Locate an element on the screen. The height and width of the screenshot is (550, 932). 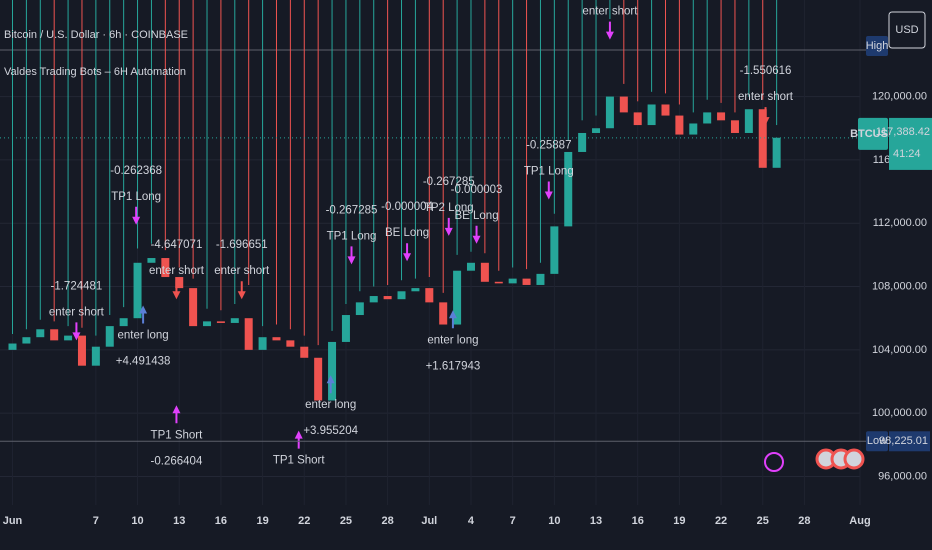
signal-label: -1.550616 is located at coordinates (766, 71).